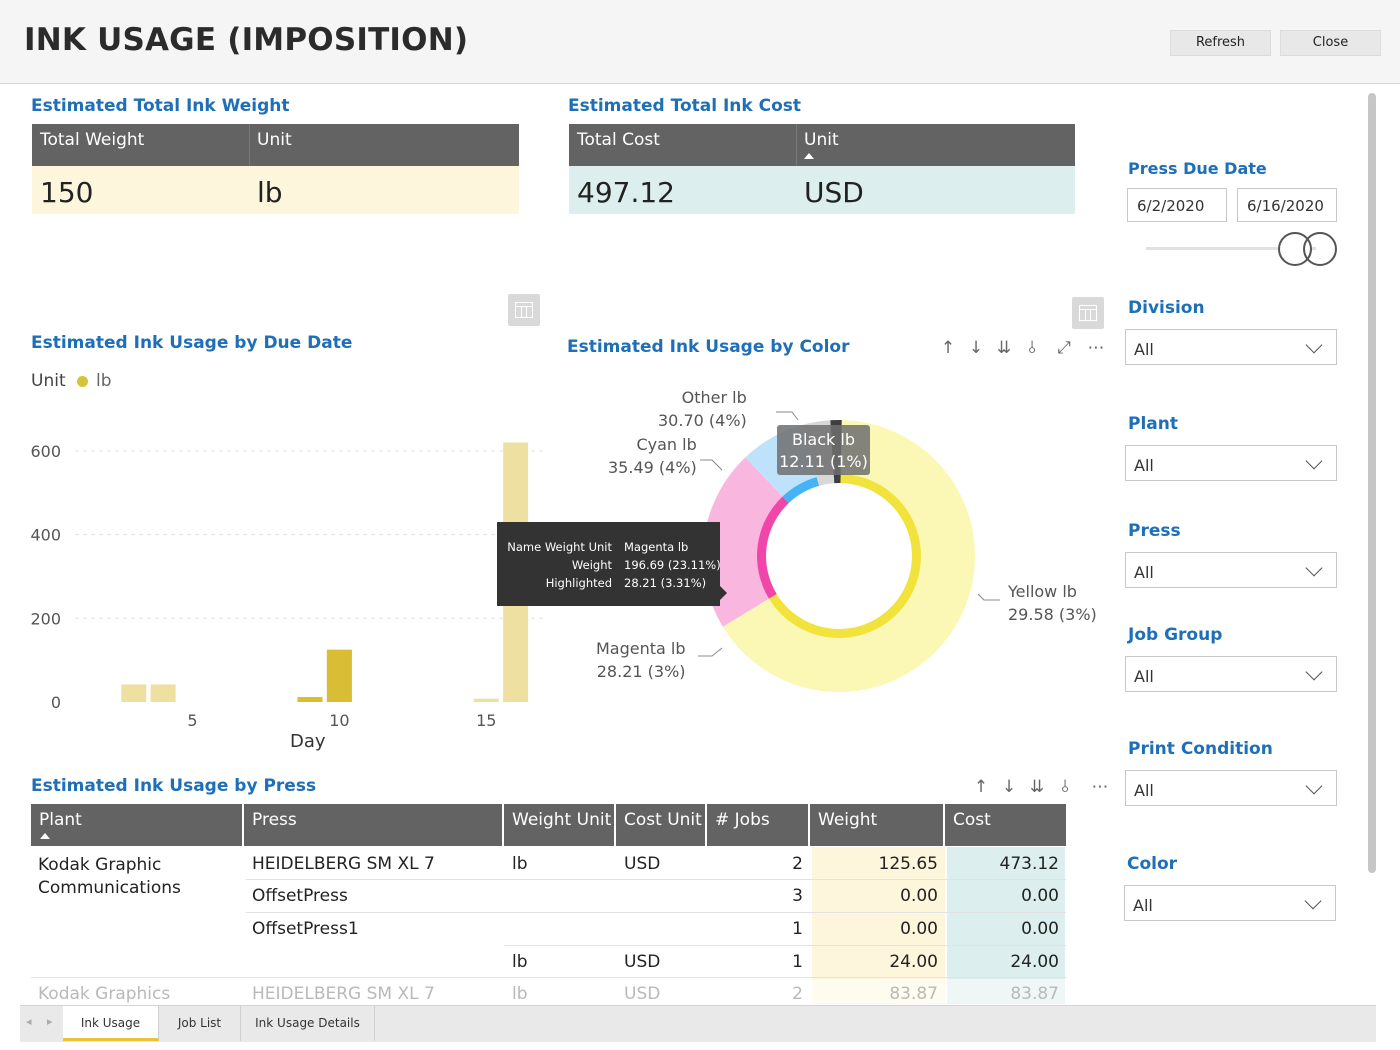  What do you see at coordinates (308, 1023) in the screenshot?
I see `tab-ink-usage-details: Ink Usage Details` at bounding box center [308, 1023].